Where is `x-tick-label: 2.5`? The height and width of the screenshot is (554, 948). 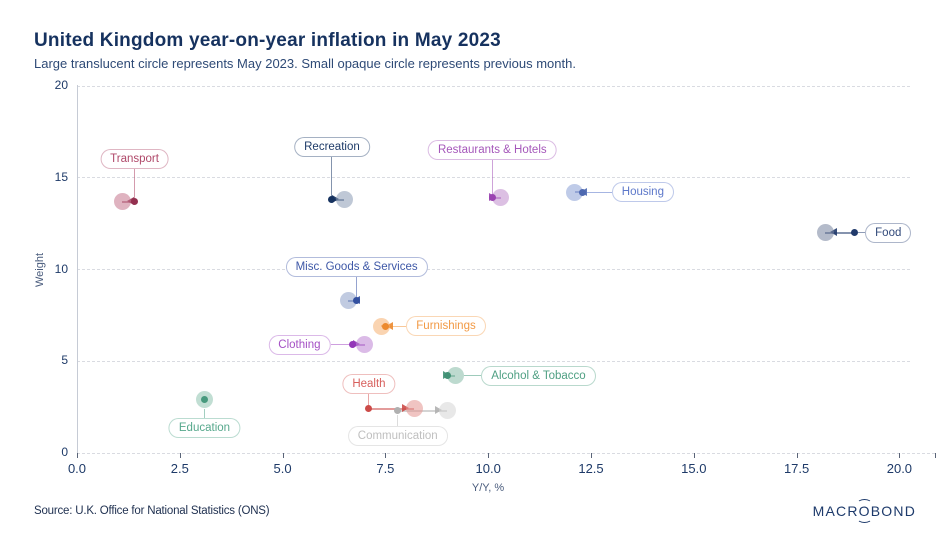
x-tick-label: 2.5 is located at coordinates (179, 468).